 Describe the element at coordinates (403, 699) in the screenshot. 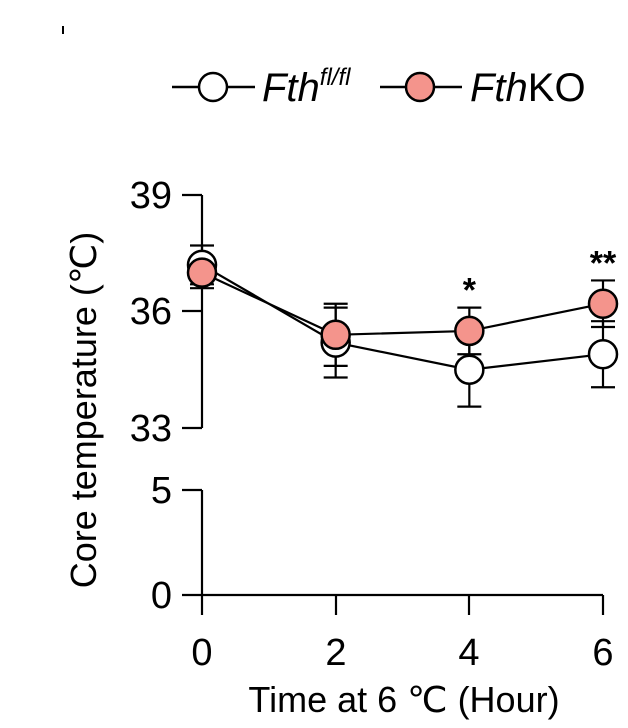

I see `x-axis-title: Time at 6 ℃ (Hour)` at that location.